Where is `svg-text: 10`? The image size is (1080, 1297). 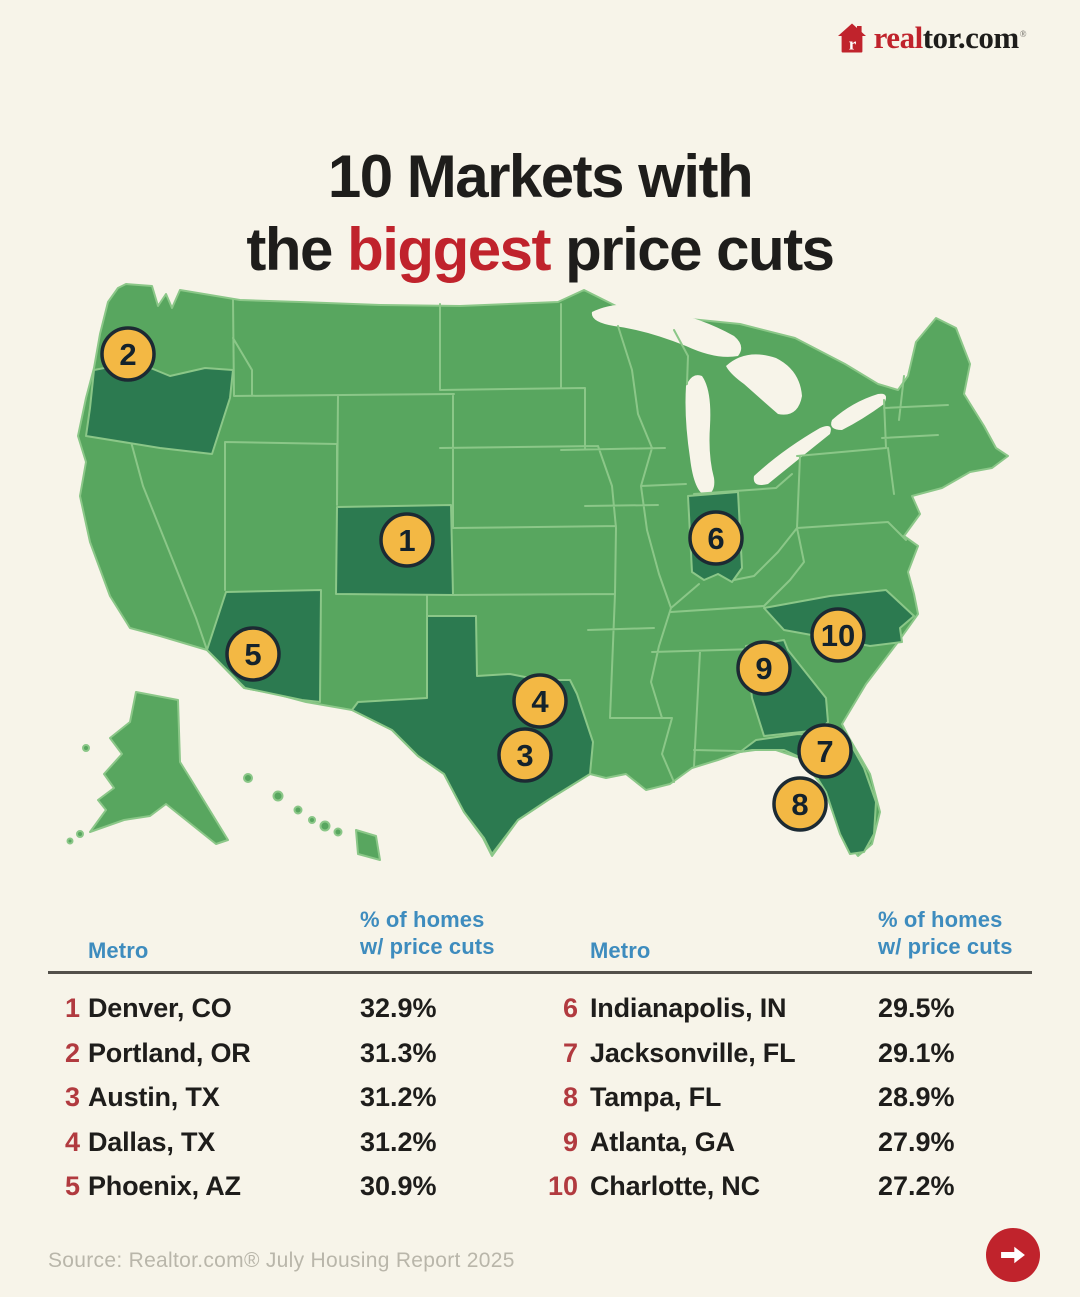
svg-text: 10 is located at coordinates (838, 635).